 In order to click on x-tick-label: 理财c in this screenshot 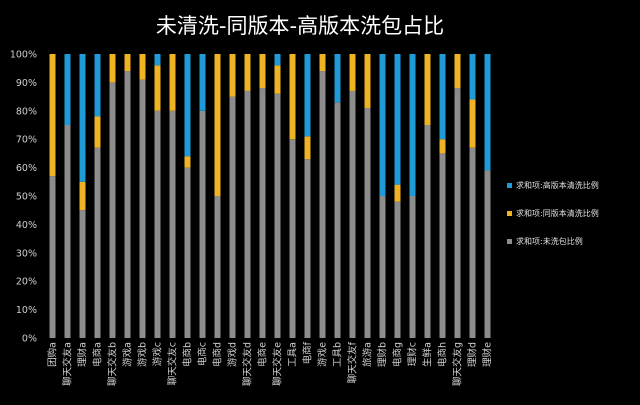, I will do `click(413, 354)`.